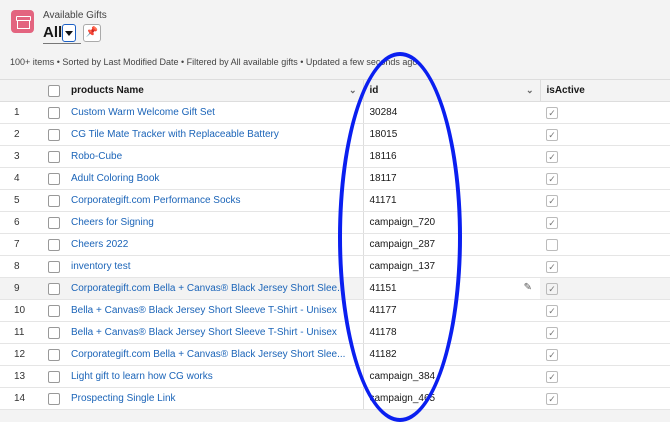 The height and width of the screenshot is (422, 670). I want to click on table-row: 1 Custom Warm Welcome Gift Set 30284 ✓, so click(335, 112).